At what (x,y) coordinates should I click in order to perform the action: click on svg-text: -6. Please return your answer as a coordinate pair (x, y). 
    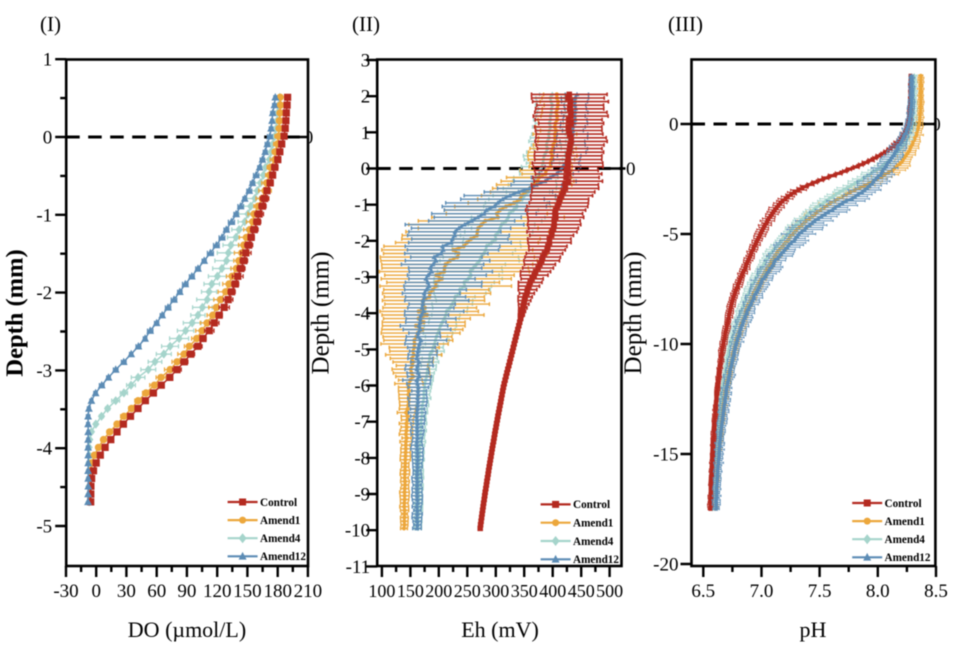
    Looking at the image, I should click on (362, 386).